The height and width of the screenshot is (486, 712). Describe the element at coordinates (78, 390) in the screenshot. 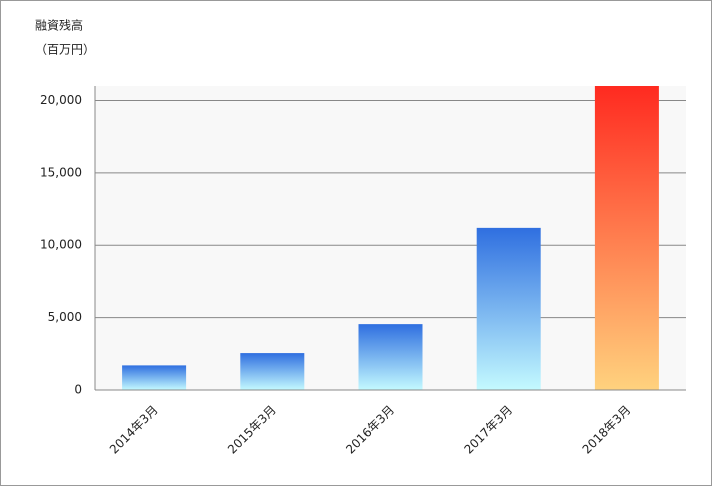

I see `y-tick-label: 0` at that location.